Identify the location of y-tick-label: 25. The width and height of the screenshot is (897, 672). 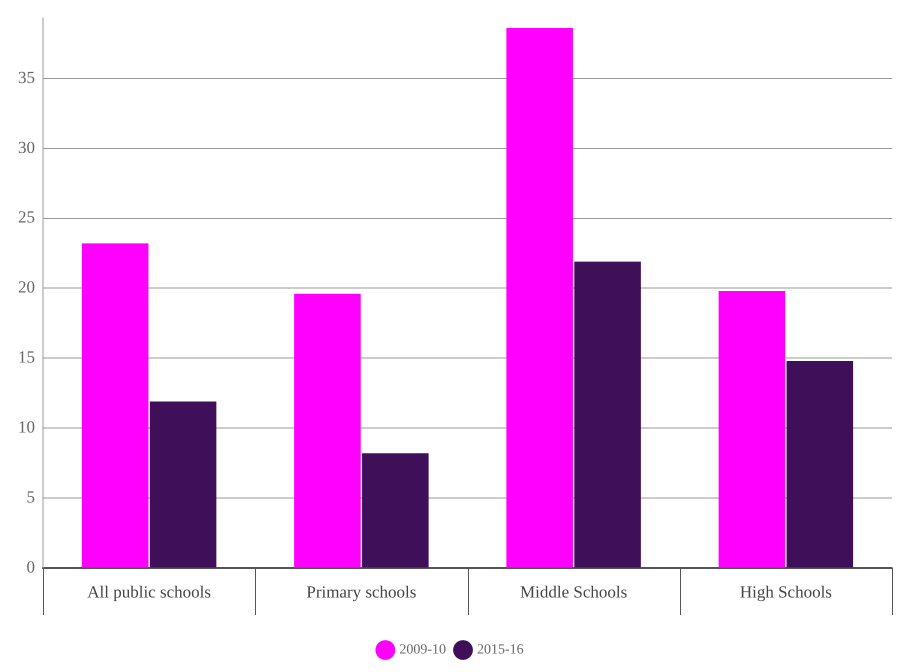
(26, 217).